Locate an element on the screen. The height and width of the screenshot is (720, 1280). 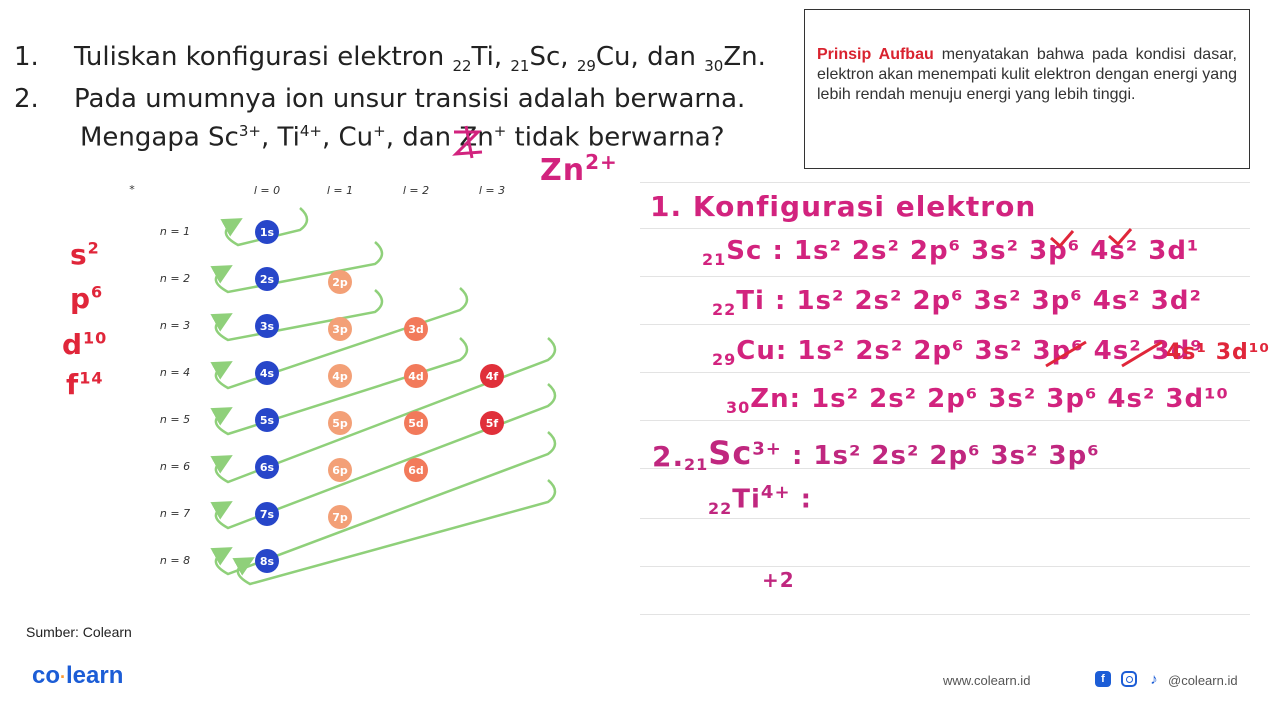
n-label: n = 7 is located at coordinates (175, 513).